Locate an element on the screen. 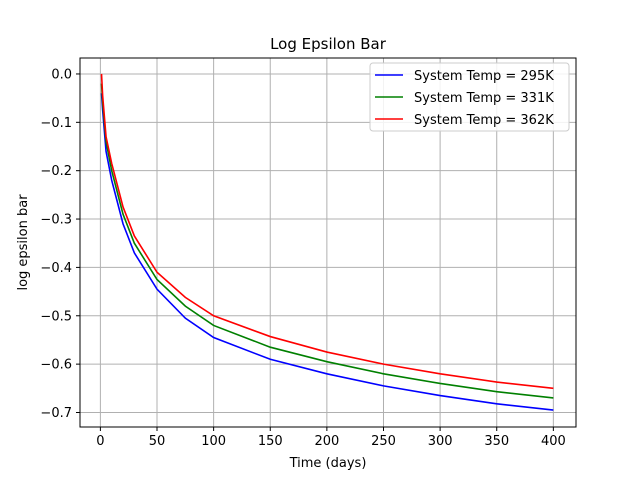  y-axis-label: log epsilon bar is located at coordinates (23, 242).